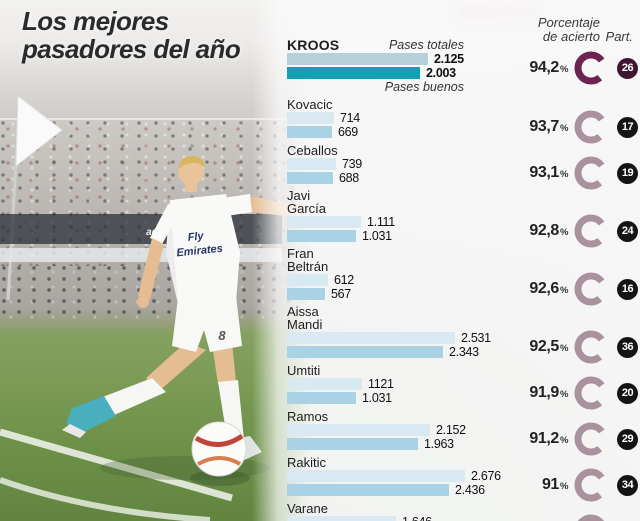 The height and width of the screenshot is (521, 640). I want to click on player-row-left: Rakitic 2.676 2.436, so click(399, 476).